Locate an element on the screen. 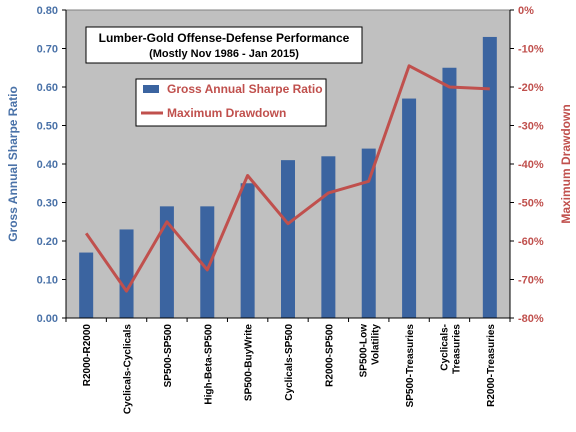  y2-tick-label: -70% is located at coordinates (531, 281).